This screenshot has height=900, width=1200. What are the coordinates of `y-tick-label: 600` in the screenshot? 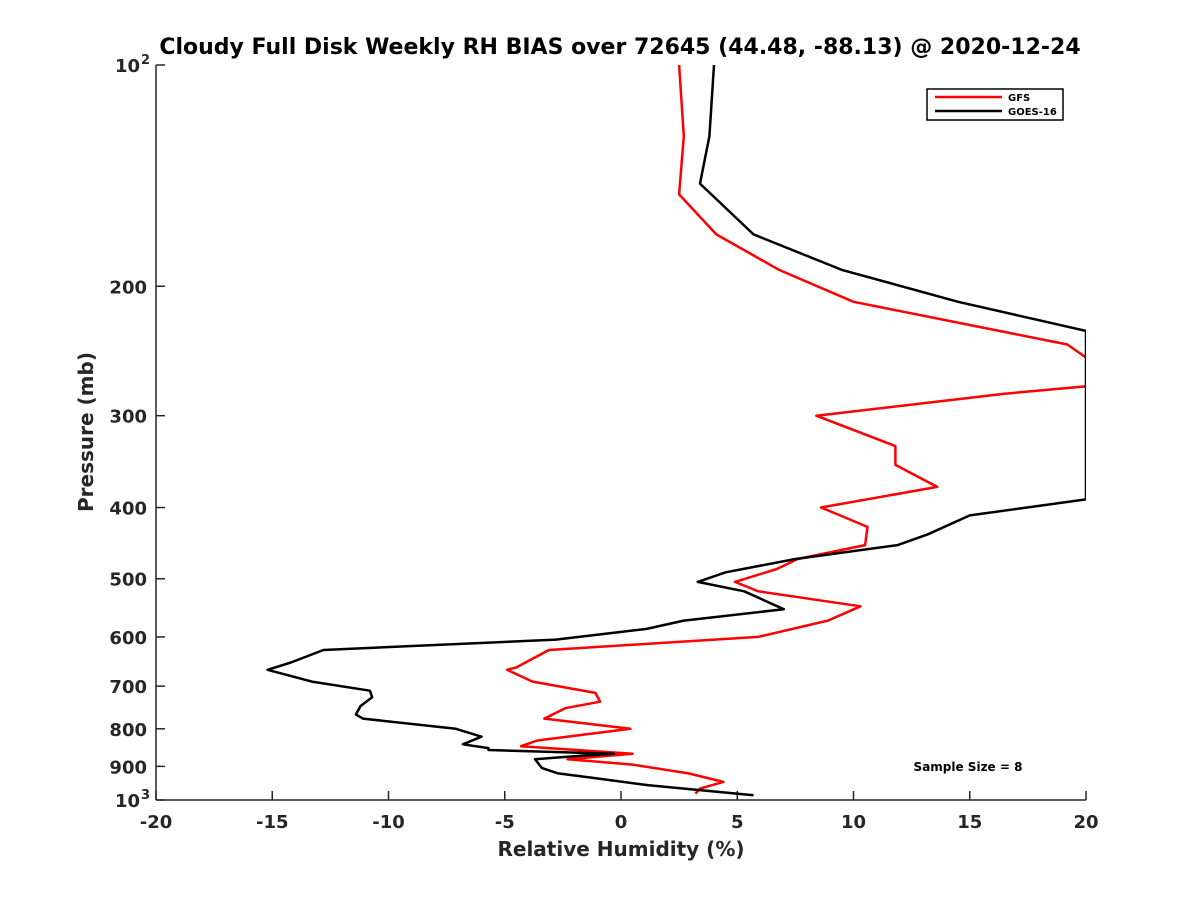 It's located at (128, 638).